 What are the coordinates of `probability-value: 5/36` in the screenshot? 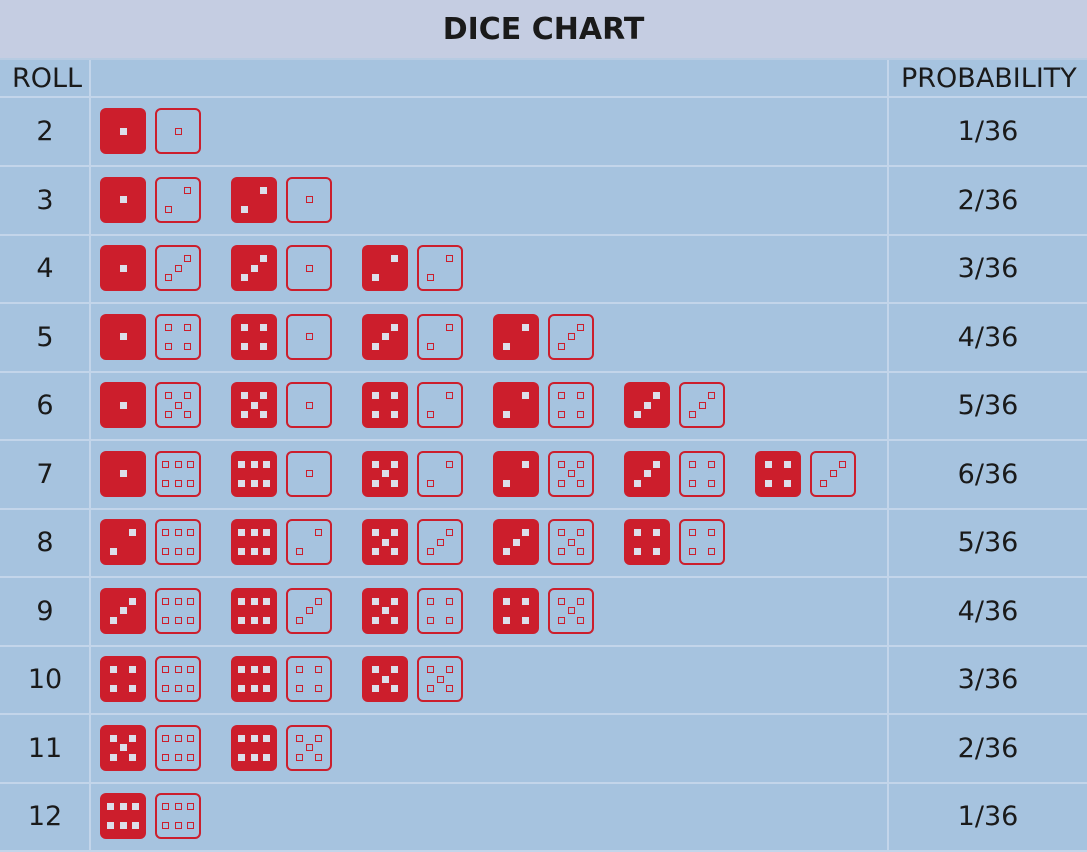 It's located at (988, 542).